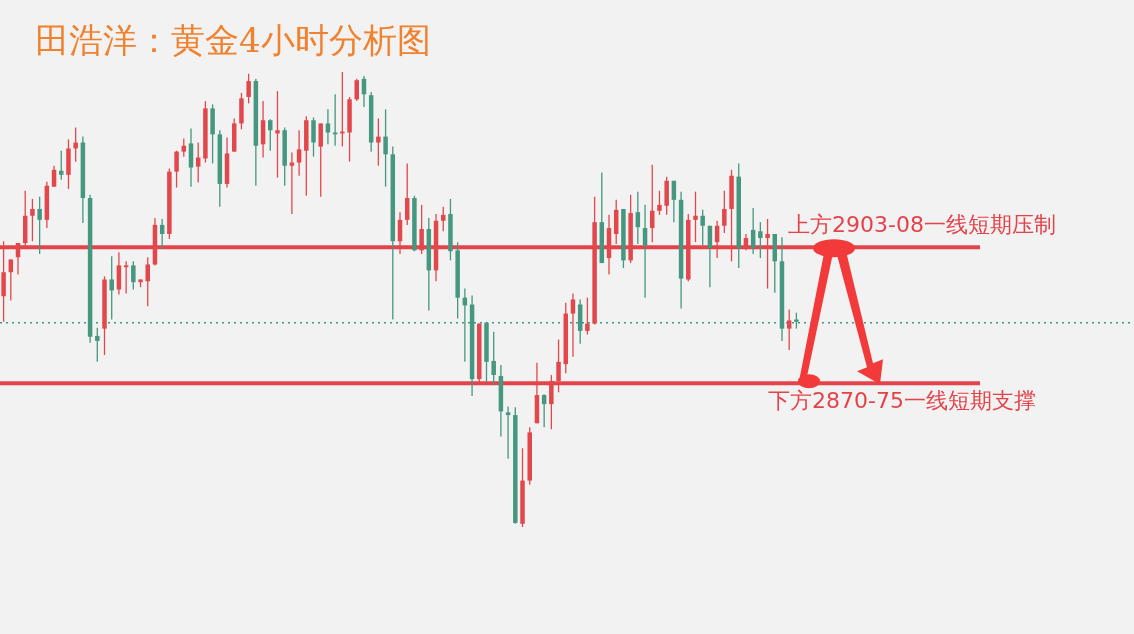 Image resolution: width=1134 pixels, height=634 pixels. Describe the element at coordinates (233, 40) in the screenshot. I see `chart-title: 田浩洋：黄金4小时分析图` at that location.